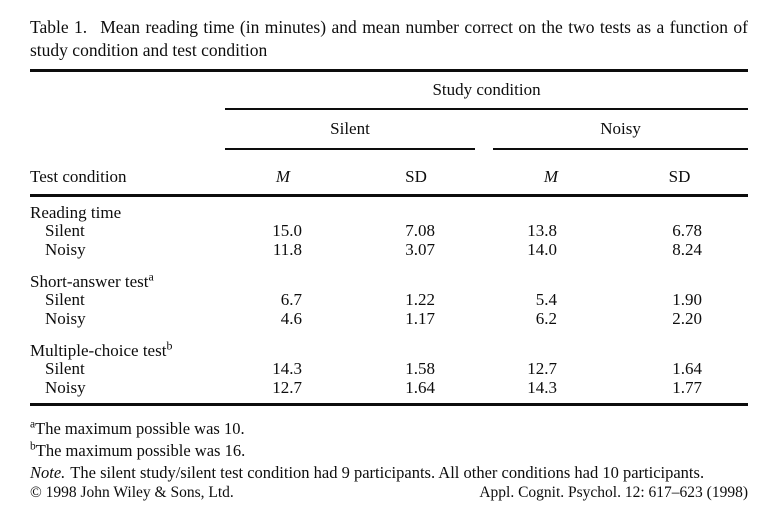  Describe the element at coordinates (621, 134) in the screenshot. I see `group-header-noisy-label: Noisy` at that location.